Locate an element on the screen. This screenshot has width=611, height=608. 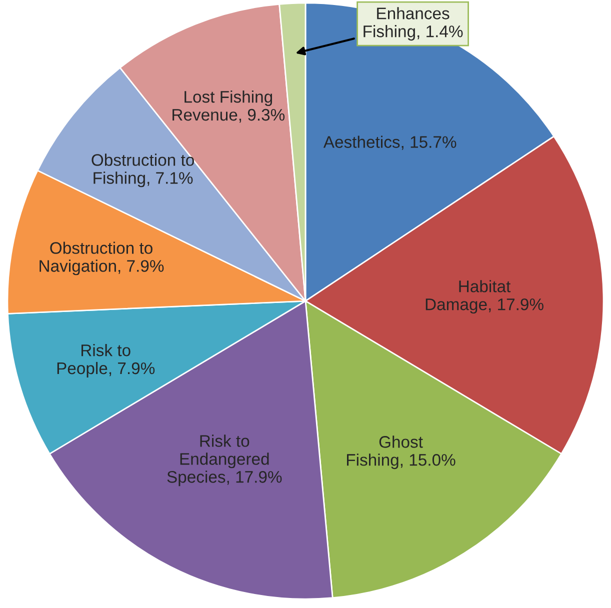
slice-label: Habitat Damage, 17.9% is located at coordinates (485, 297).